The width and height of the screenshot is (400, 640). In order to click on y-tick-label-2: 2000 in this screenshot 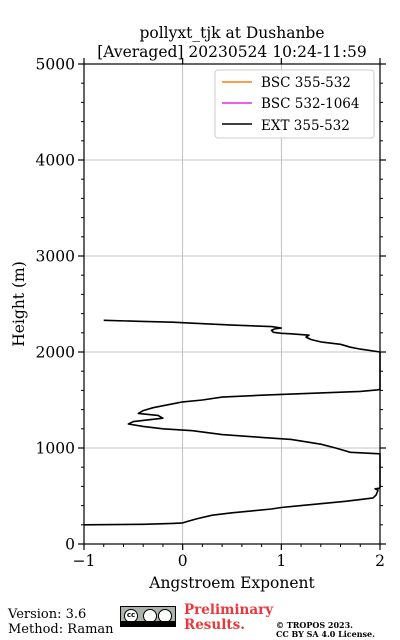, I will do `click(55, 353)`.